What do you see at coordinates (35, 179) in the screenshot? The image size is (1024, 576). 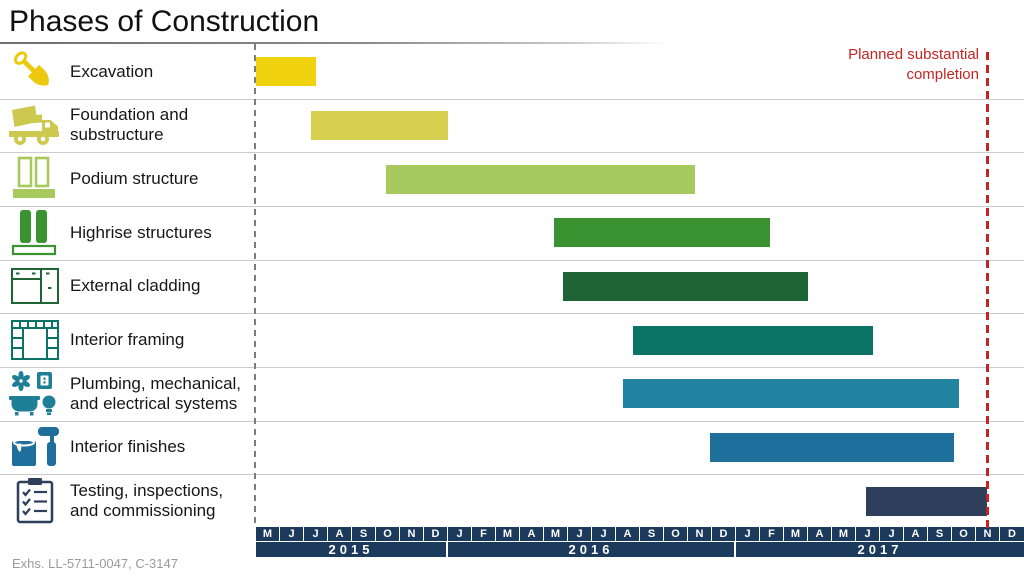 I see `podium-buildings-icon` at bounding box center [35, 179].